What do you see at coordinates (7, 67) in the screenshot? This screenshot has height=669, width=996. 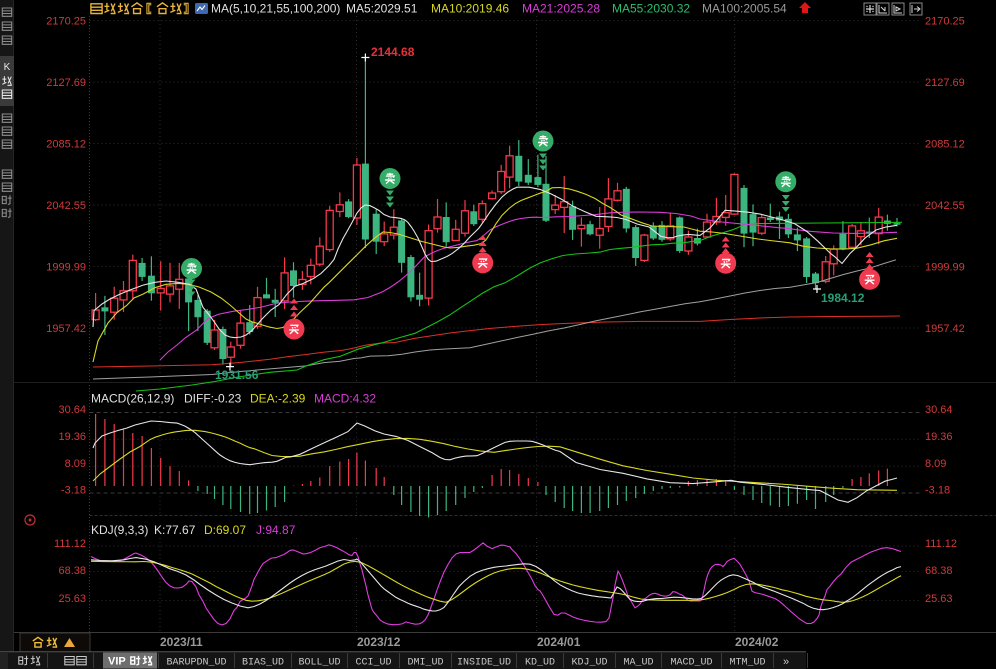 I see `svg-text: K` at bounding box center [7, 67].